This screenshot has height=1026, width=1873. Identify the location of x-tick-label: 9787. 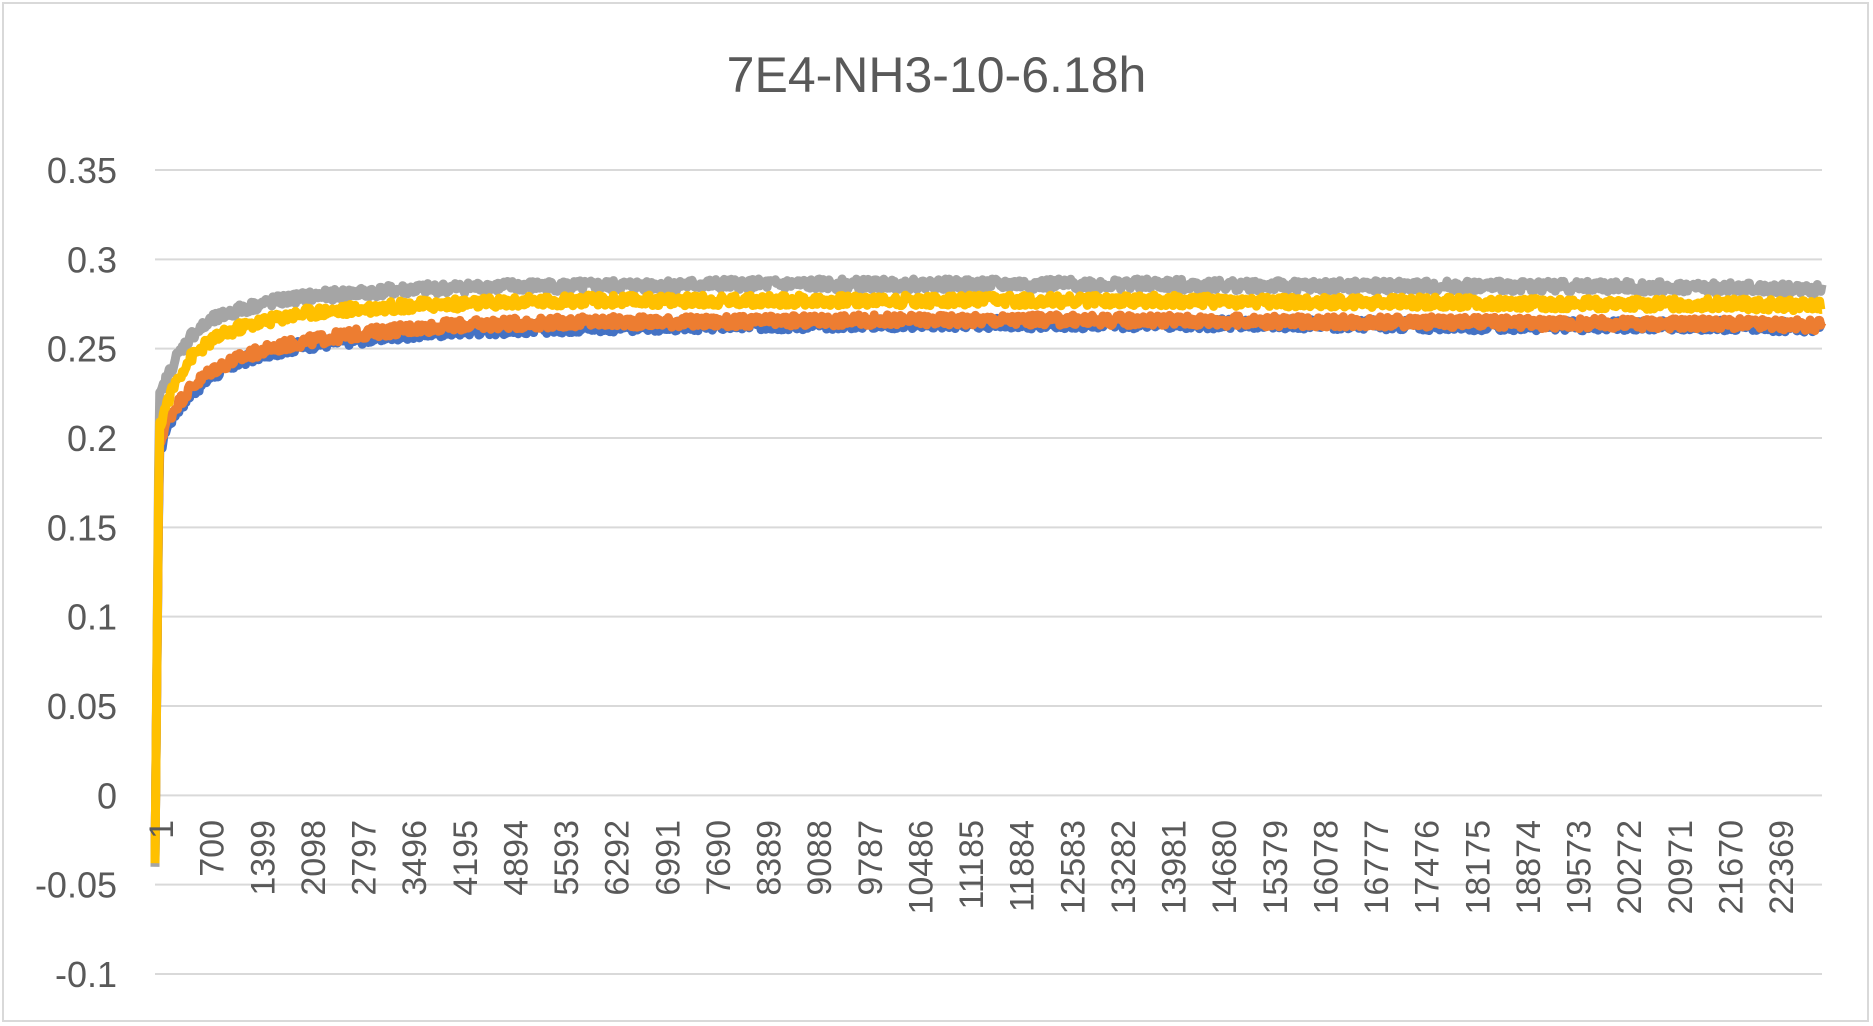
(871, 858).